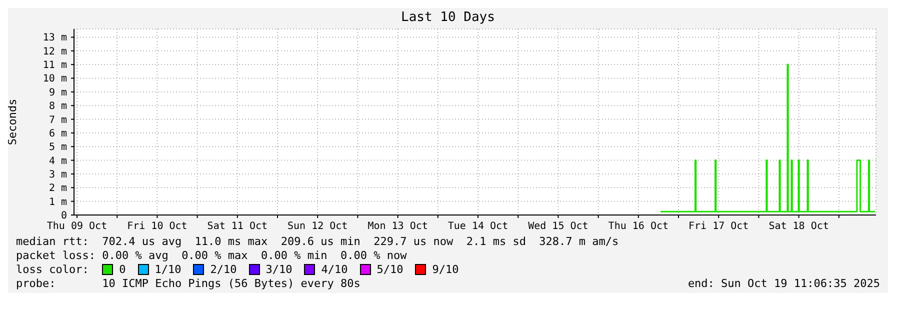 The height and width of the screenshot is (310, 897). I want to click on y-tick-label: 1 m, so click(57, 202).